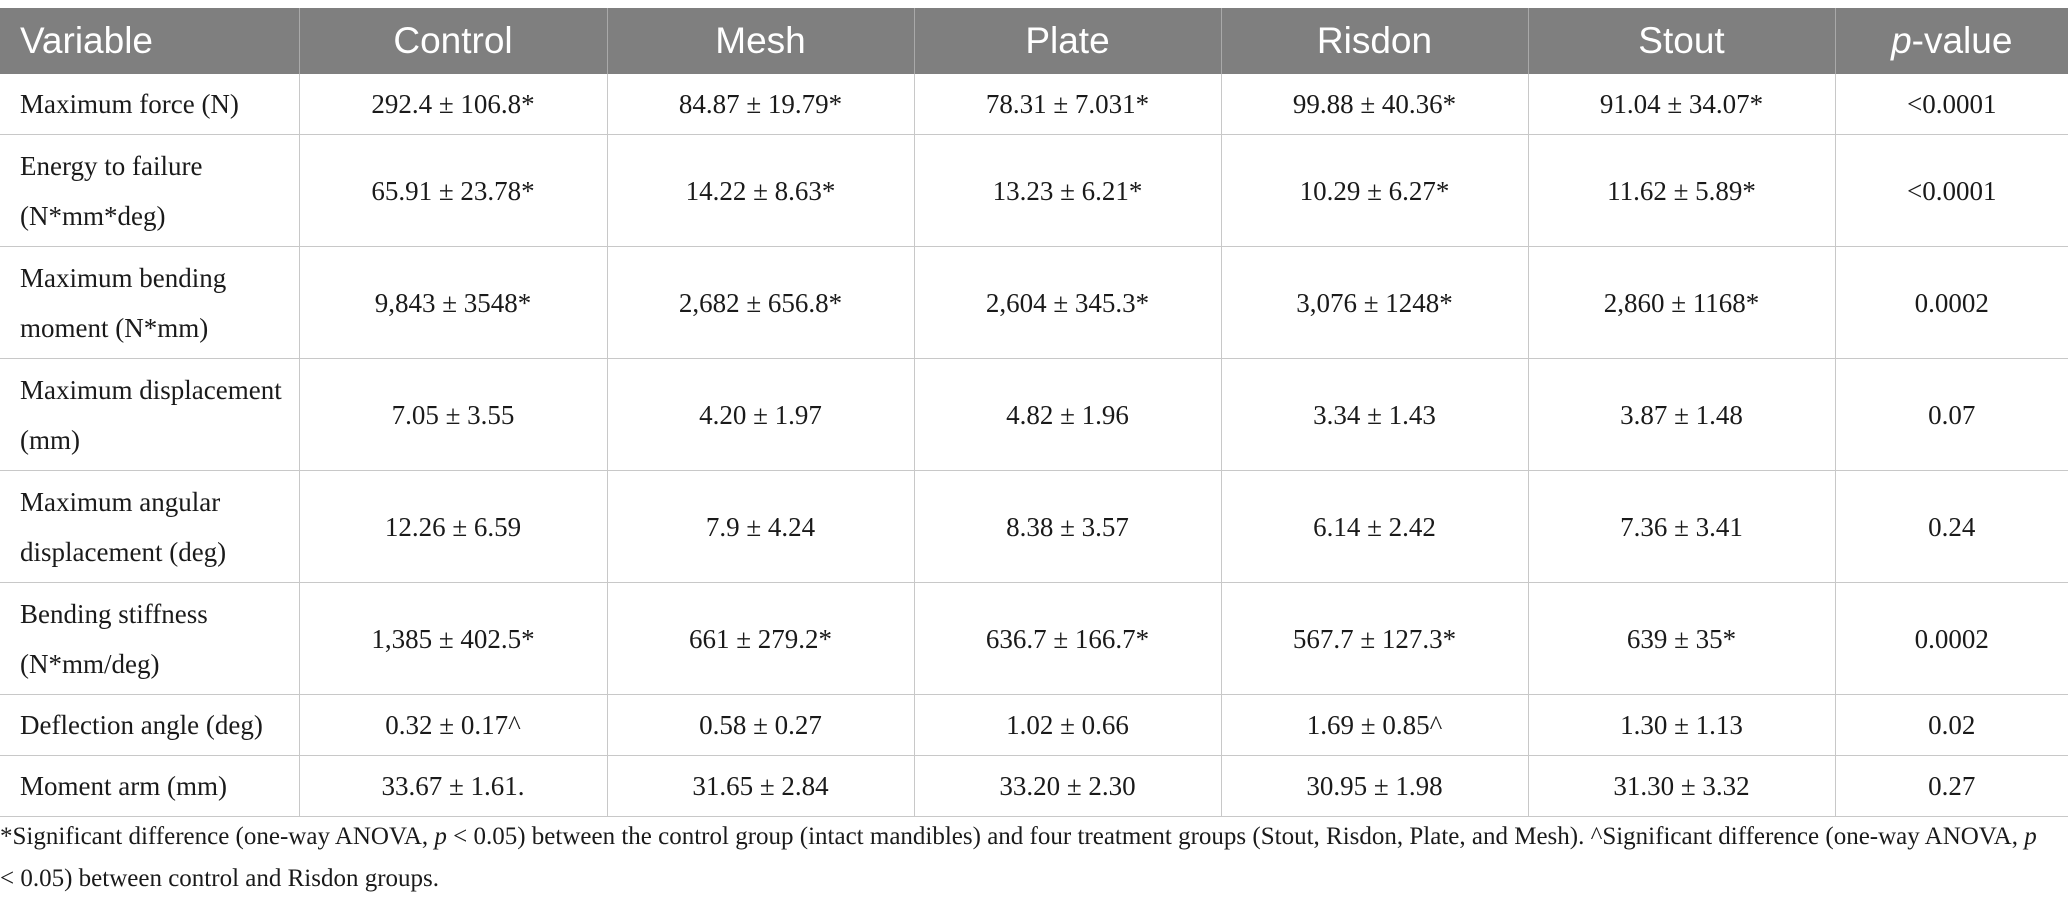 The image size is (2068, 913). I want to click on cell-control: 7.05 ± 3.55, so click(453, 414).